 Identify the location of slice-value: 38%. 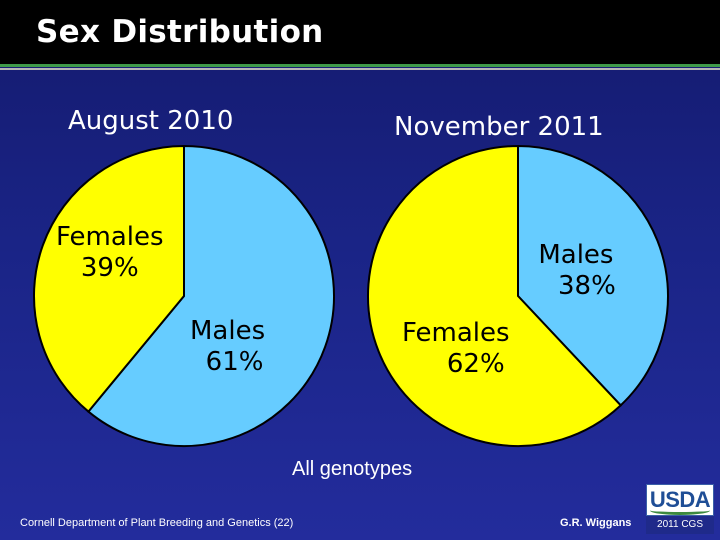
(587, 286).